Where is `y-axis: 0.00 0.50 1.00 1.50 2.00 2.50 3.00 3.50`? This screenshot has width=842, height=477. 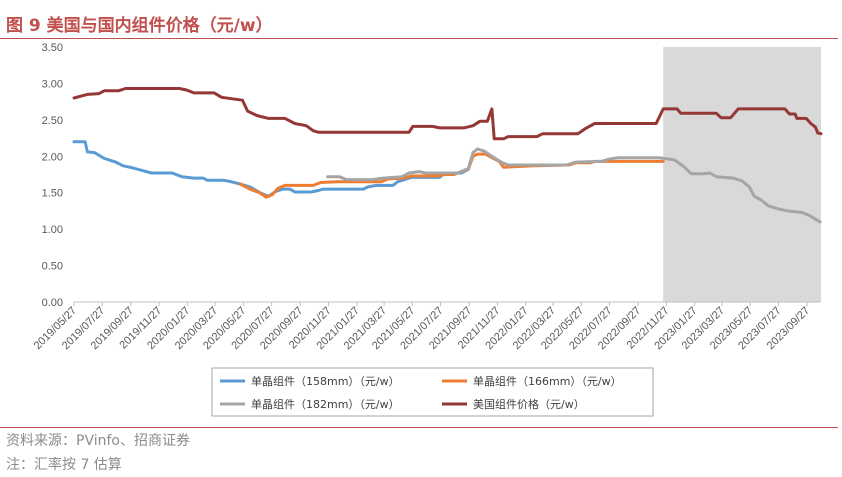 y-axis: 0.00 0.50 1.00 1.50 2.00 2.50 3.00 3.50 is located at coordinates (52, 175).